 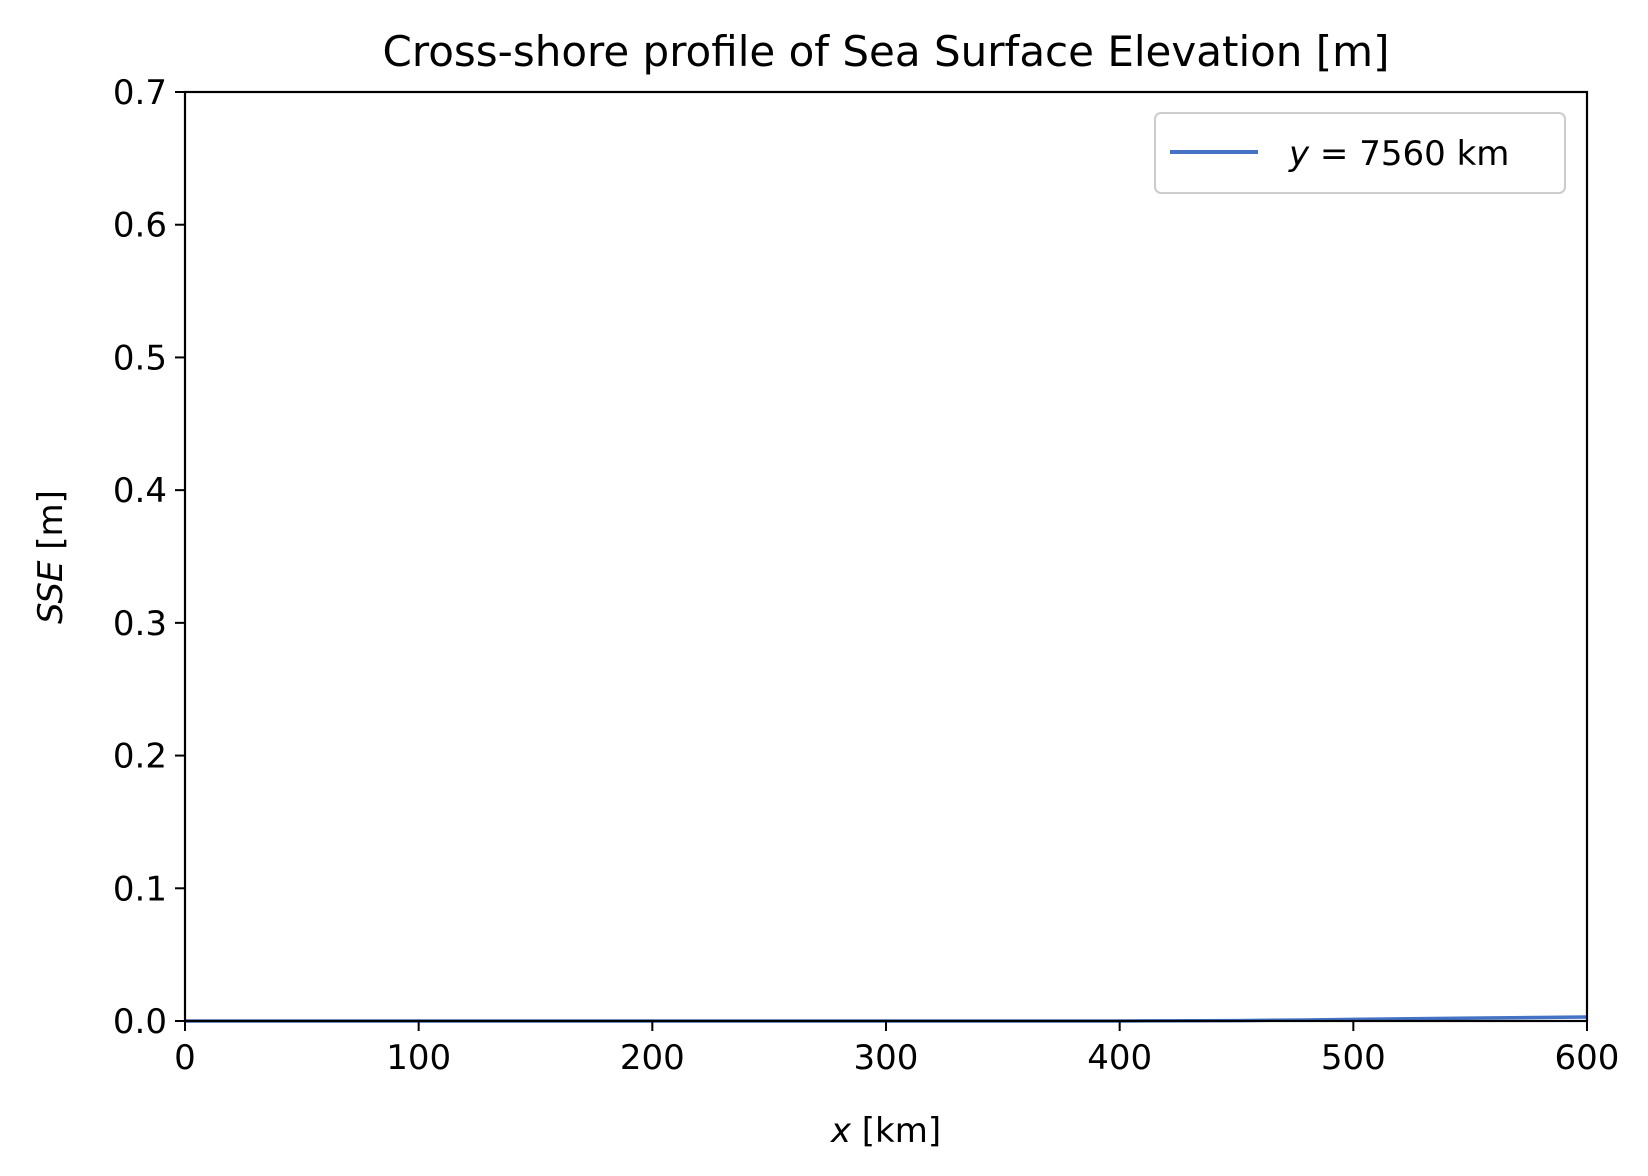 I want to click on legend-box, so click(x=1360, y=153).